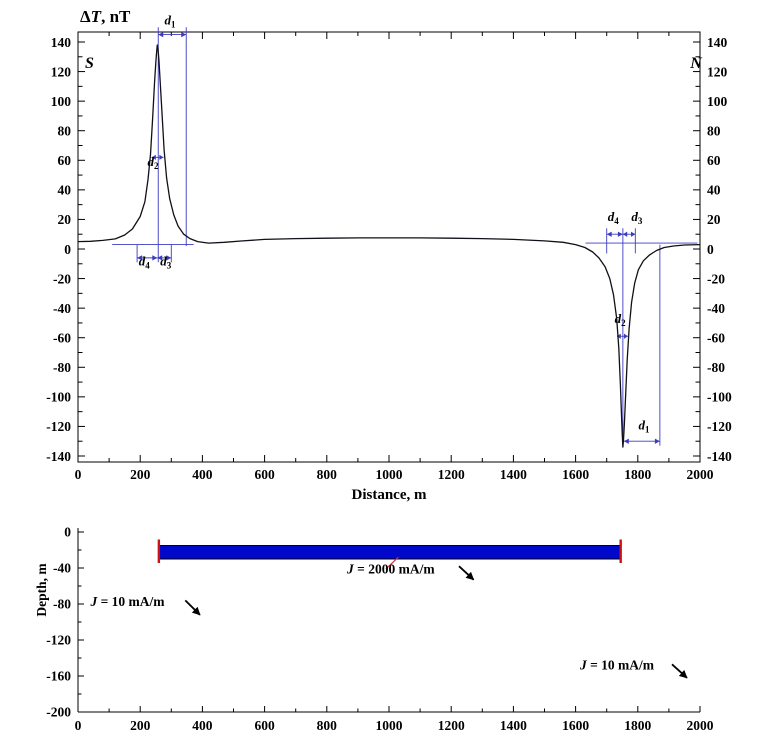 The image size is (767, 750). What do you see at coordinates (717, 42) in the screenshot?
I see `y-tick-label-right: 140` at bounding box center [717, 42].